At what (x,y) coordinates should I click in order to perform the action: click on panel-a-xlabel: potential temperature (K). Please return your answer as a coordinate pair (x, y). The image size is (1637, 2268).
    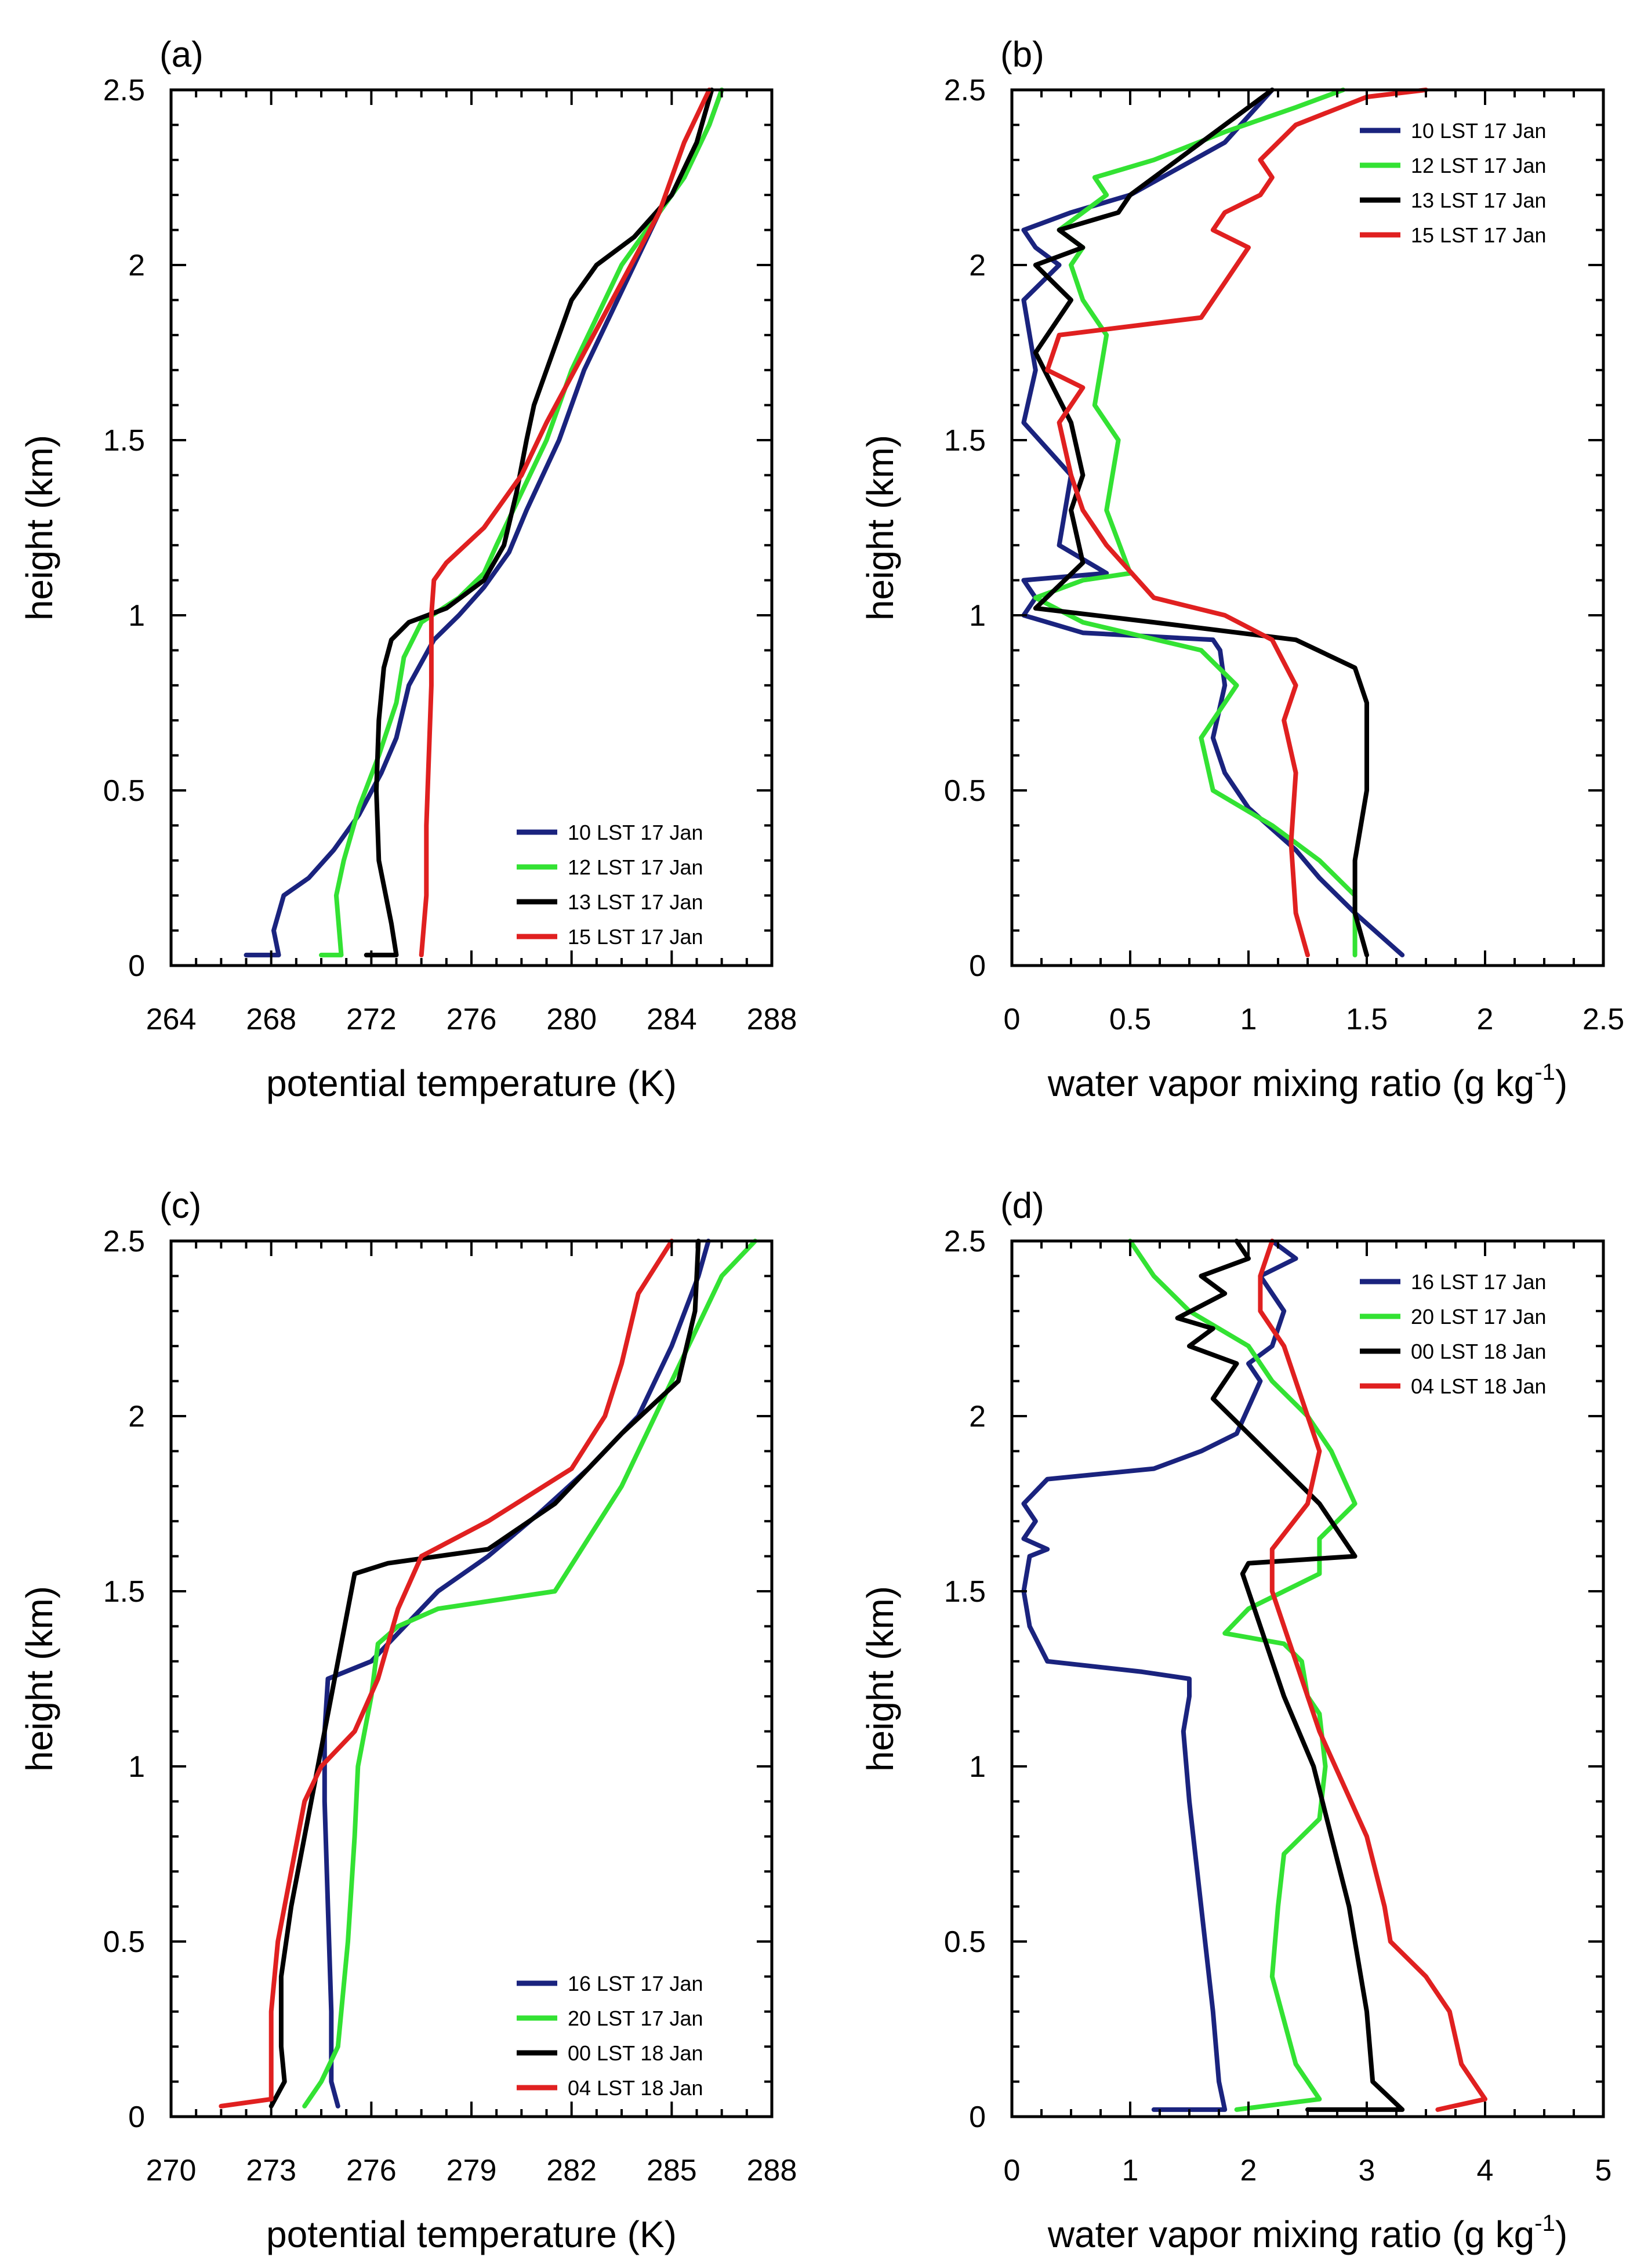
    Looking at the image, I should click on (472, 1083).